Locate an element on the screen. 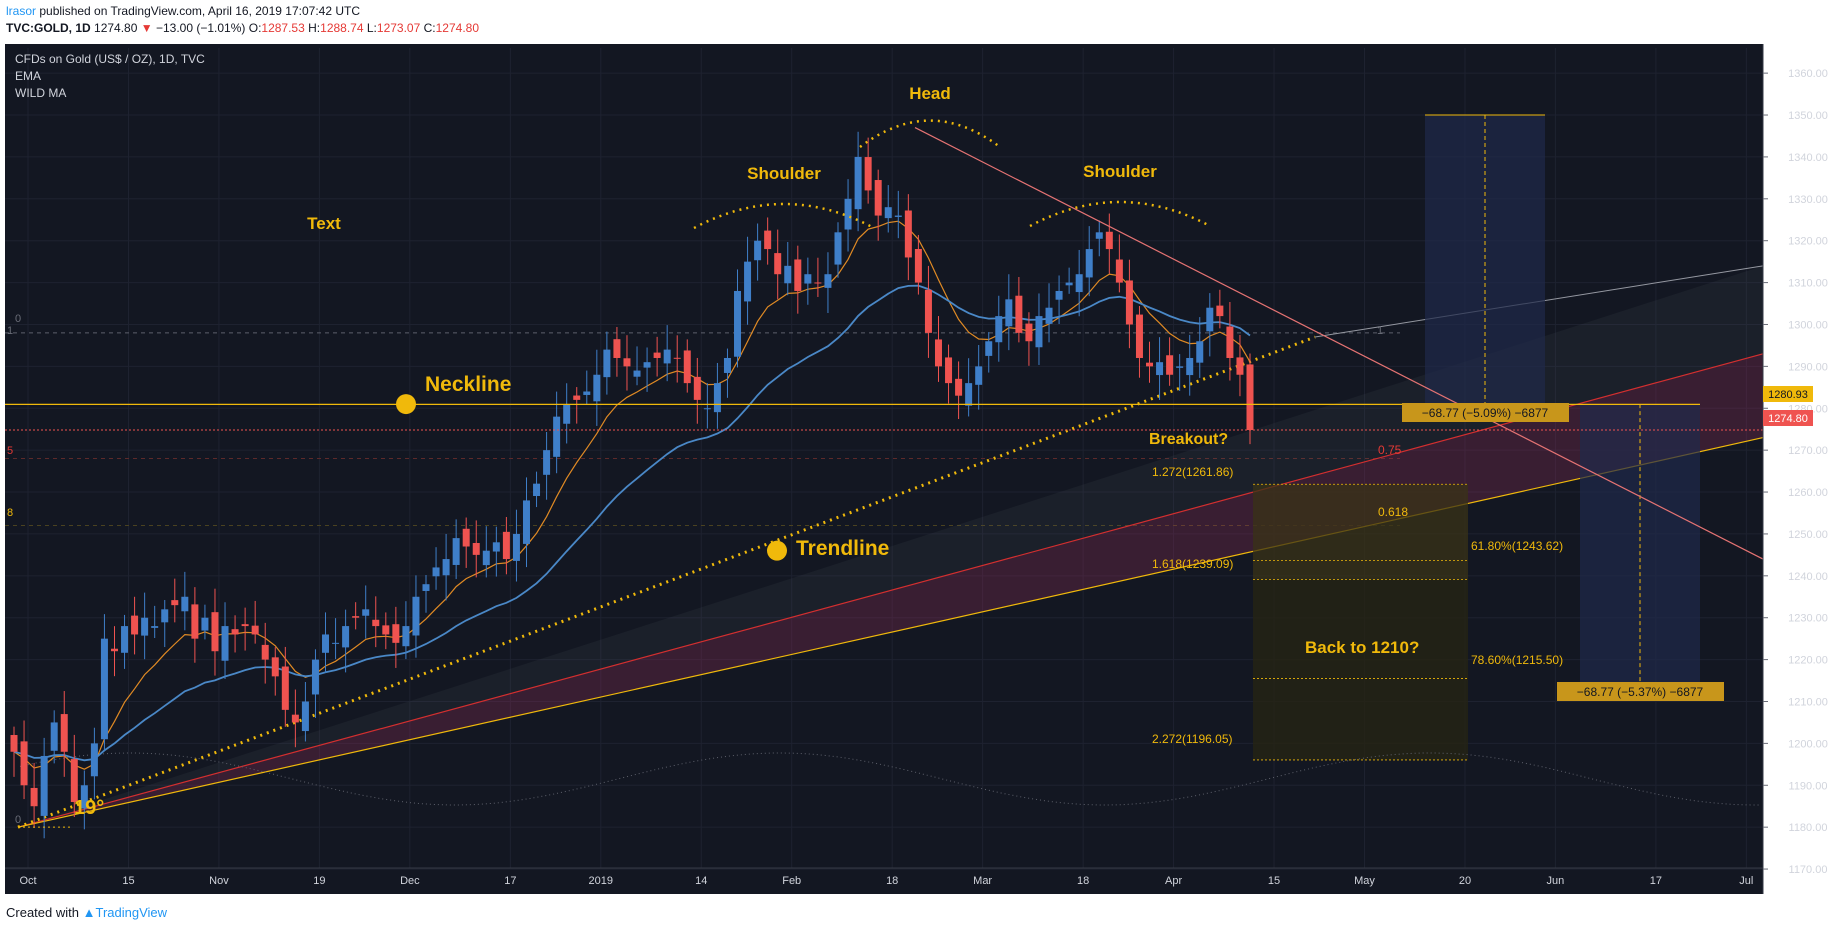 The height and width of the screenshot is (930, 1828). fib-618-label: 61.80%(1243.62) is located at coordinates (1517, 546).